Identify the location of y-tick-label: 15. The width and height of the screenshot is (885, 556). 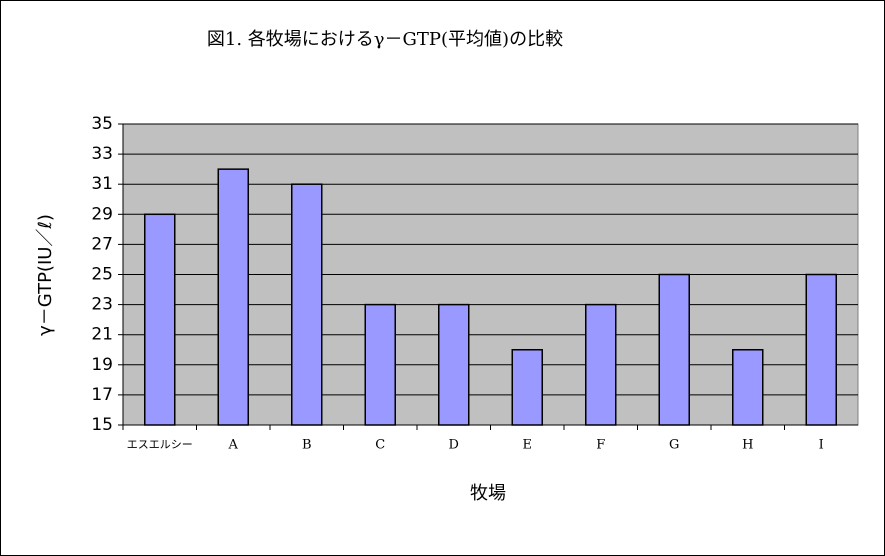
(102, 425).